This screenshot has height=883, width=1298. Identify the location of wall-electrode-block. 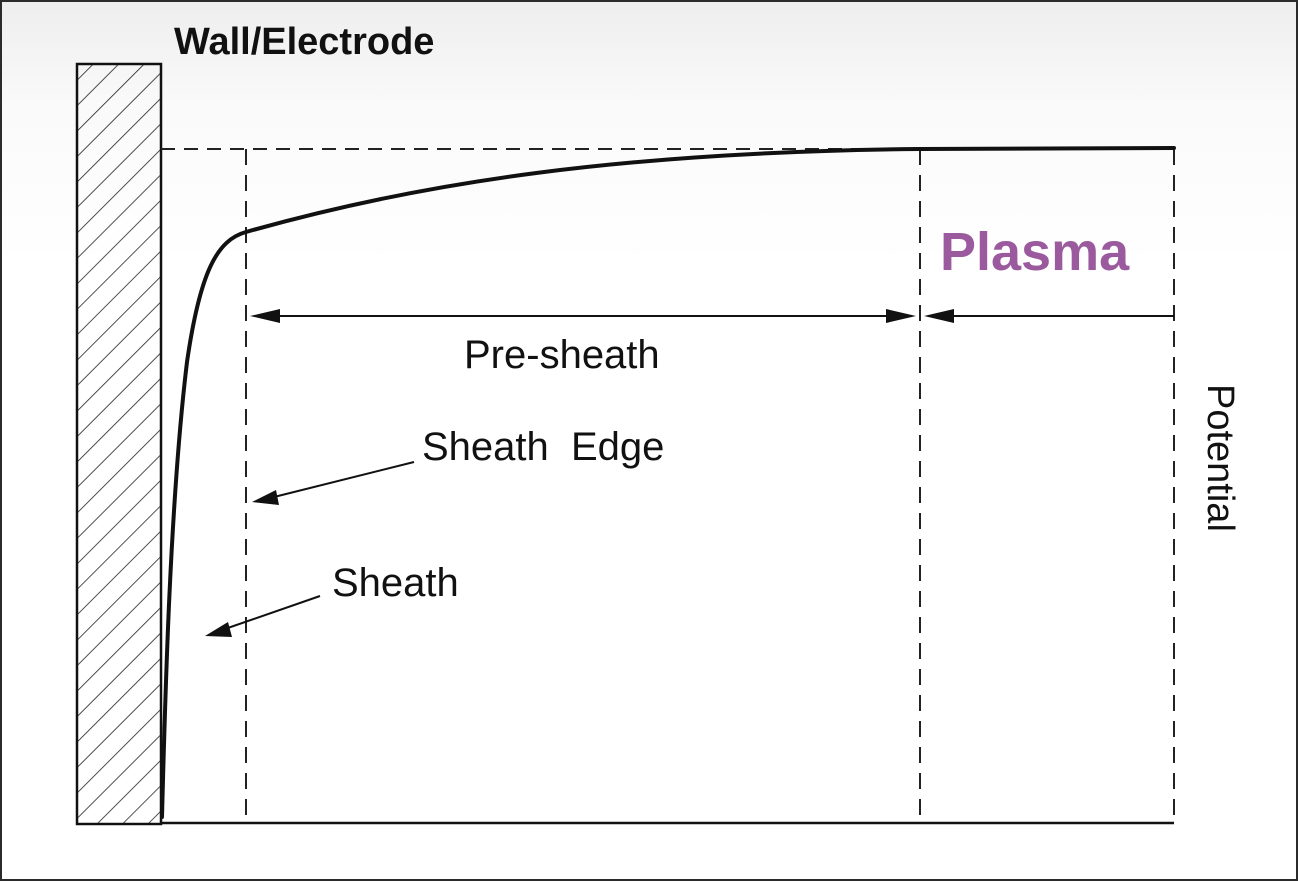
(119, 444).